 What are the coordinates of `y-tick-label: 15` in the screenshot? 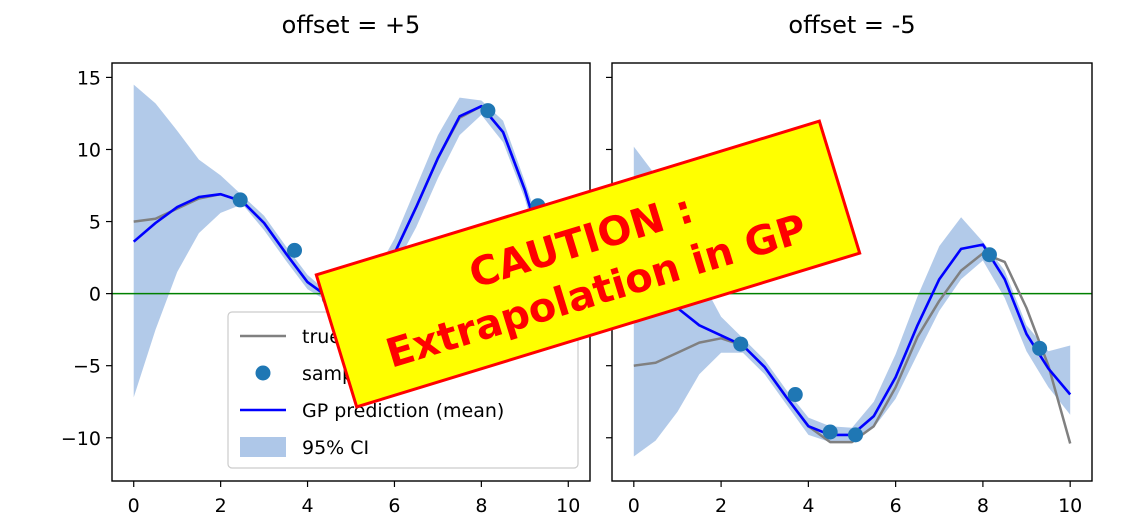 It's located at (89, 78).